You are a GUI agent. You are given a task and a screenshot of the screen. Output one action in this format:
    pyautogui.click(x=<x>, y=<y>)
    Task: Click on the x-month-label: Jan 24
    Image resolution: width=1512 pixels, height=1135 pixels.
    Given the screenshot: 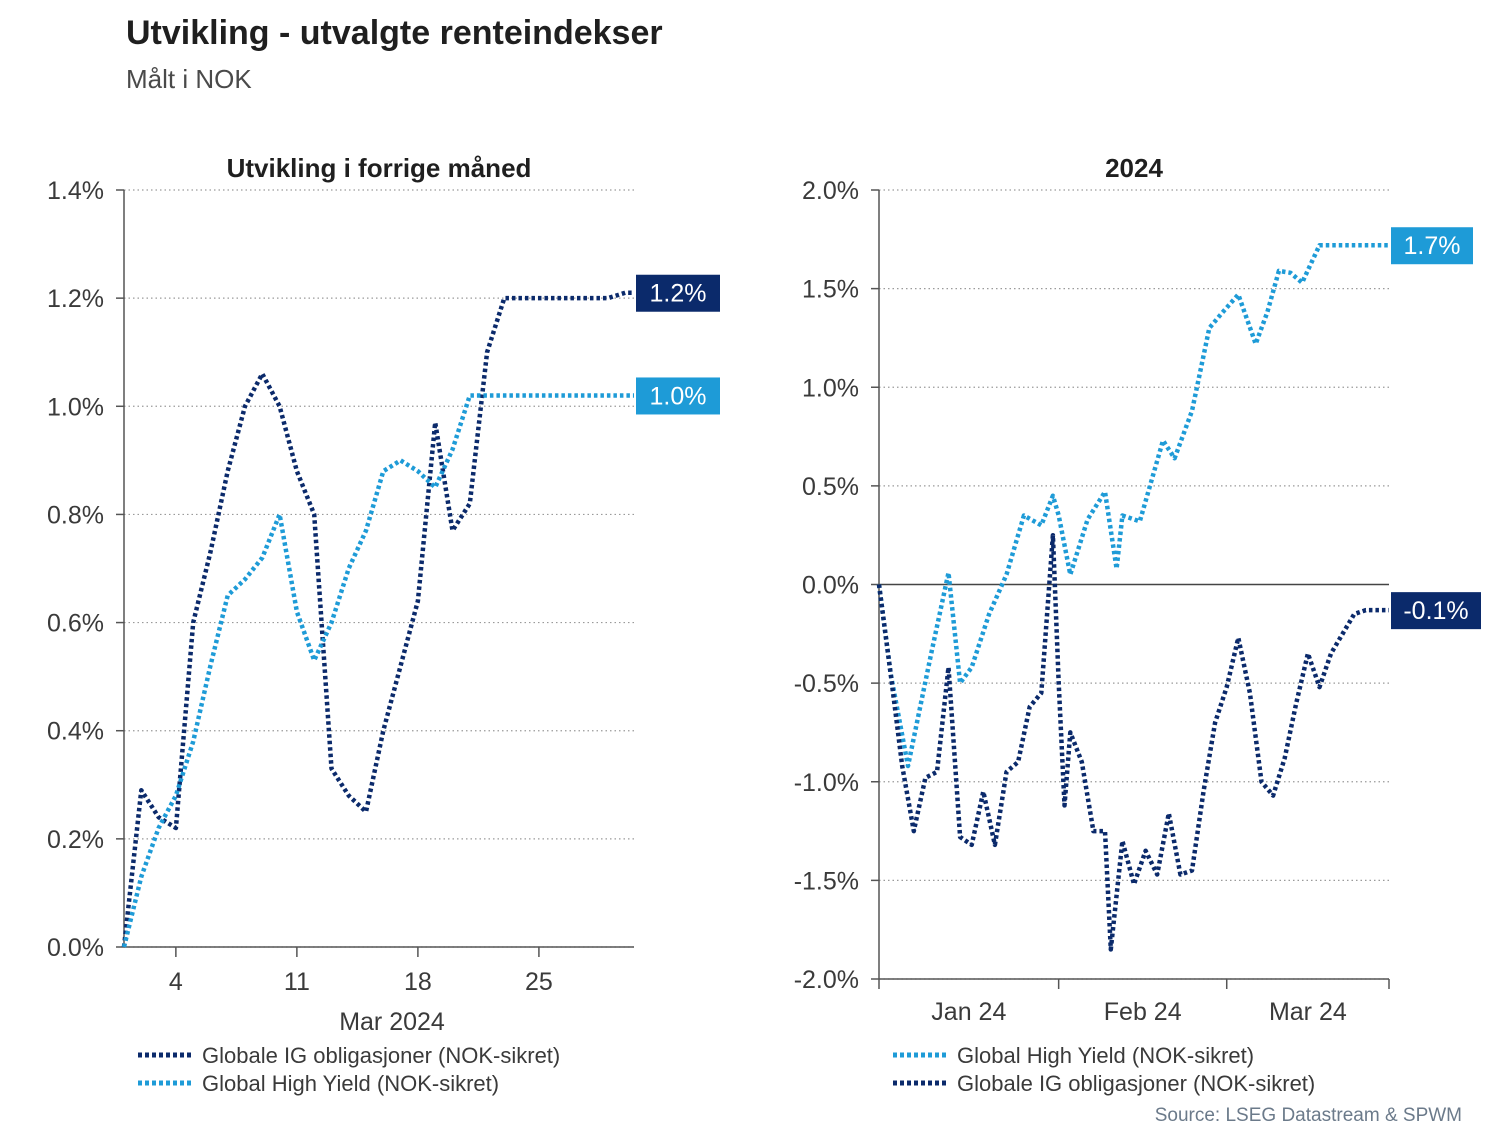 What is the action you would take?
    pyautogui.click(x=968, y=1012)
    